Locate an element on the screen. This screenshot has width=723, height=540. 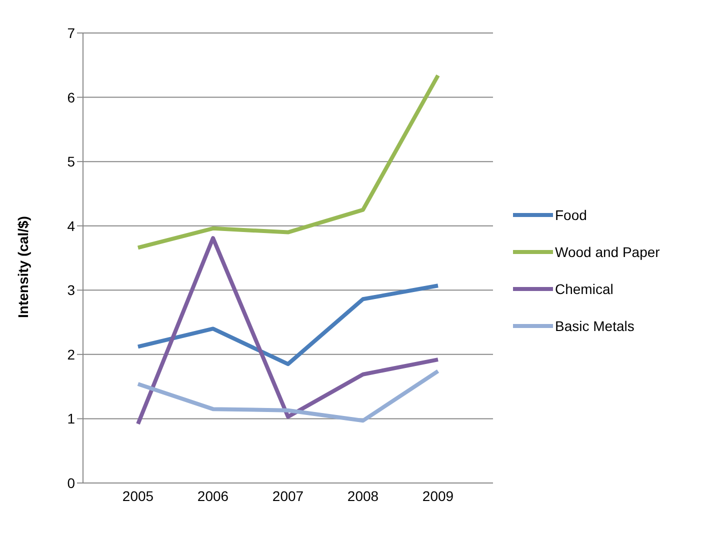
y-tick-label: 5 is located at coordinates (71, 162).